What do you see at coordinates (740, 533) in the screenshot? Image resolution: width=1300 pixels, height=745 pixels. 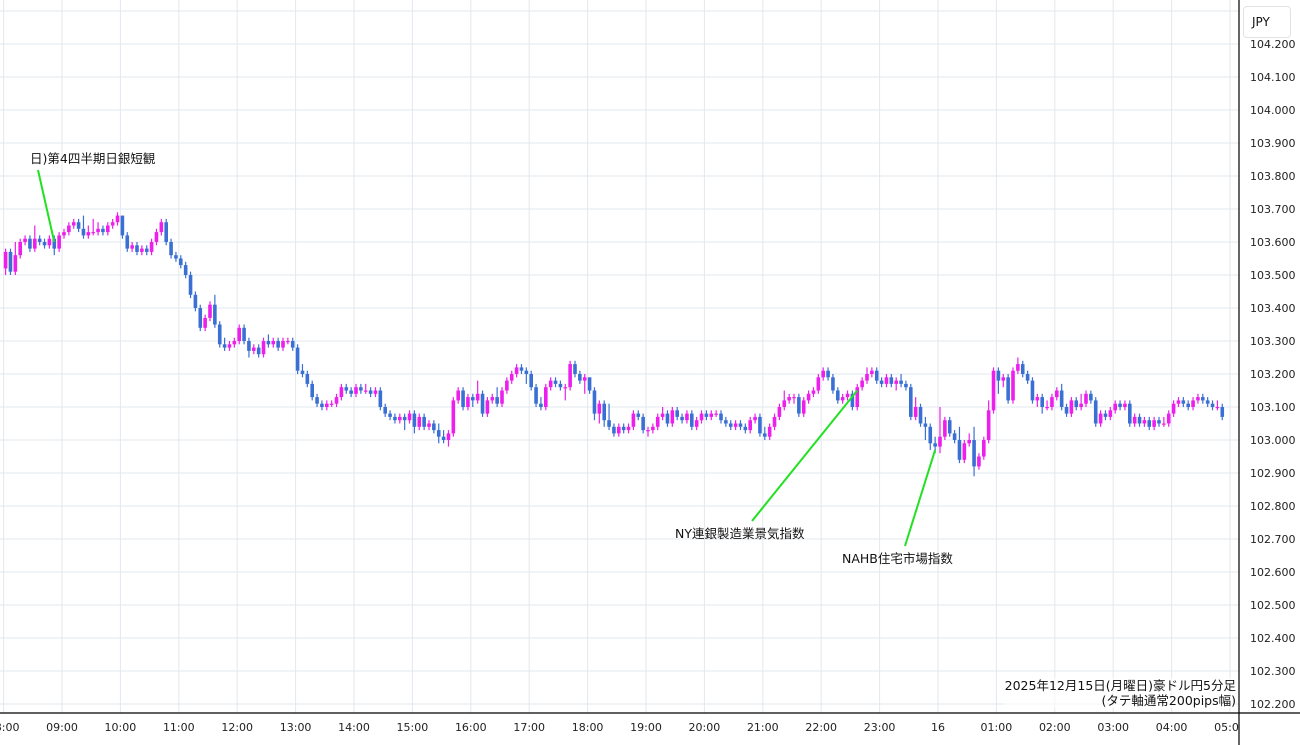 I see `annotation-label: NY連銀製造業景気指数` at bounding box center [740, 533].